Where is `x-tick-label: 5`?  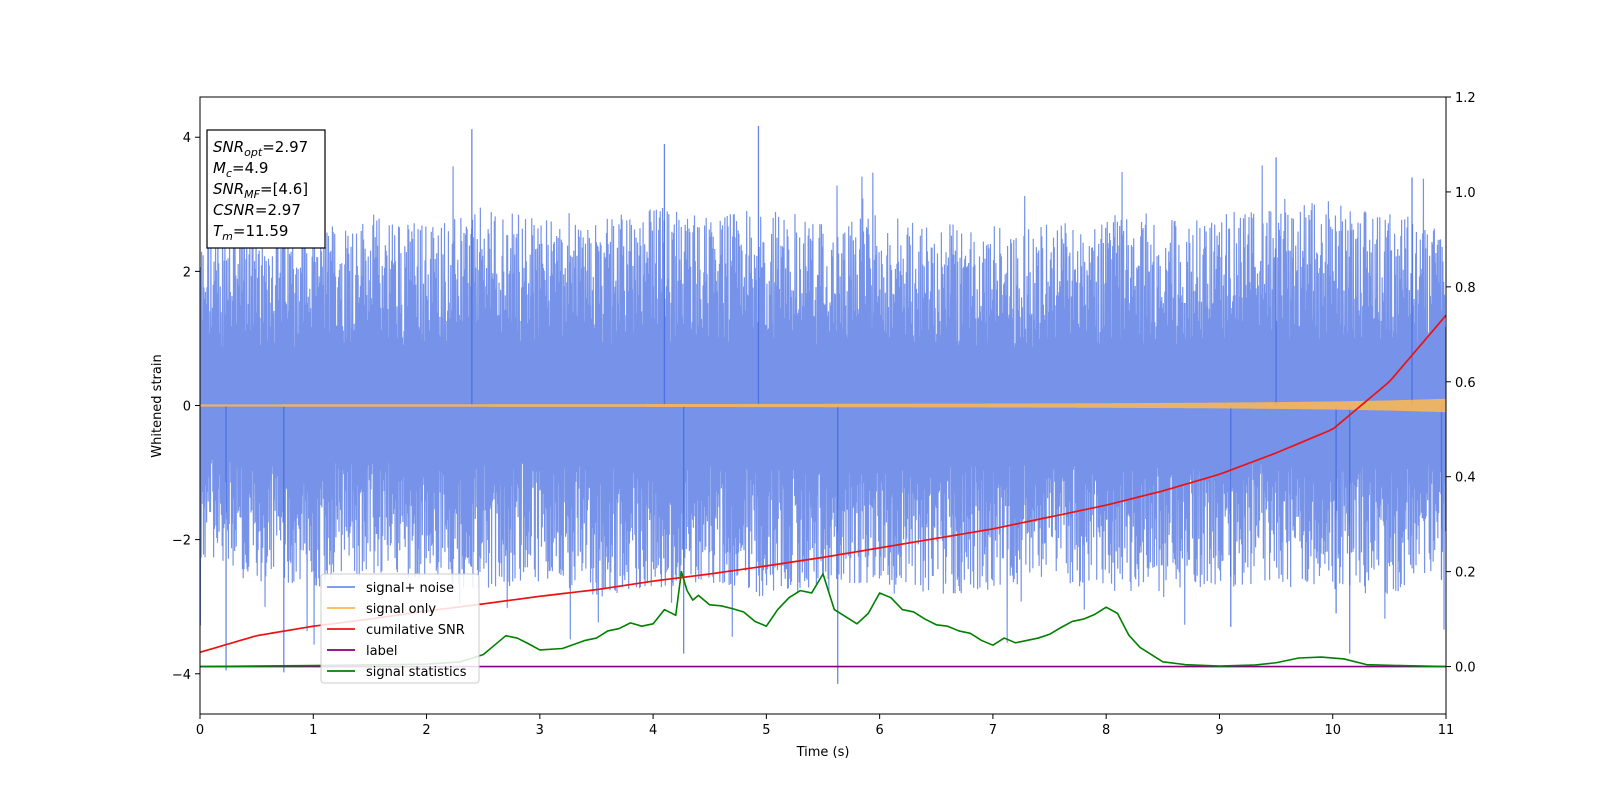 x-tick-label: 5 is located at coordinates (766, 730).